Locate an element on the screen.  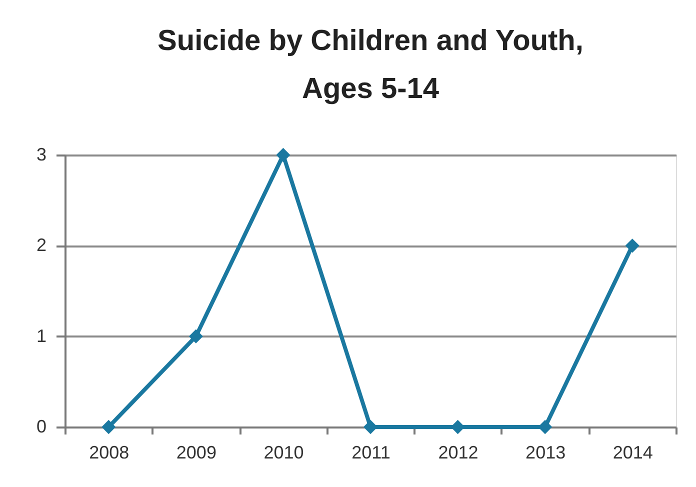
chart-title: Suicide by Children and Youth, Ages 5-14 is located at coordinates (371, 65).